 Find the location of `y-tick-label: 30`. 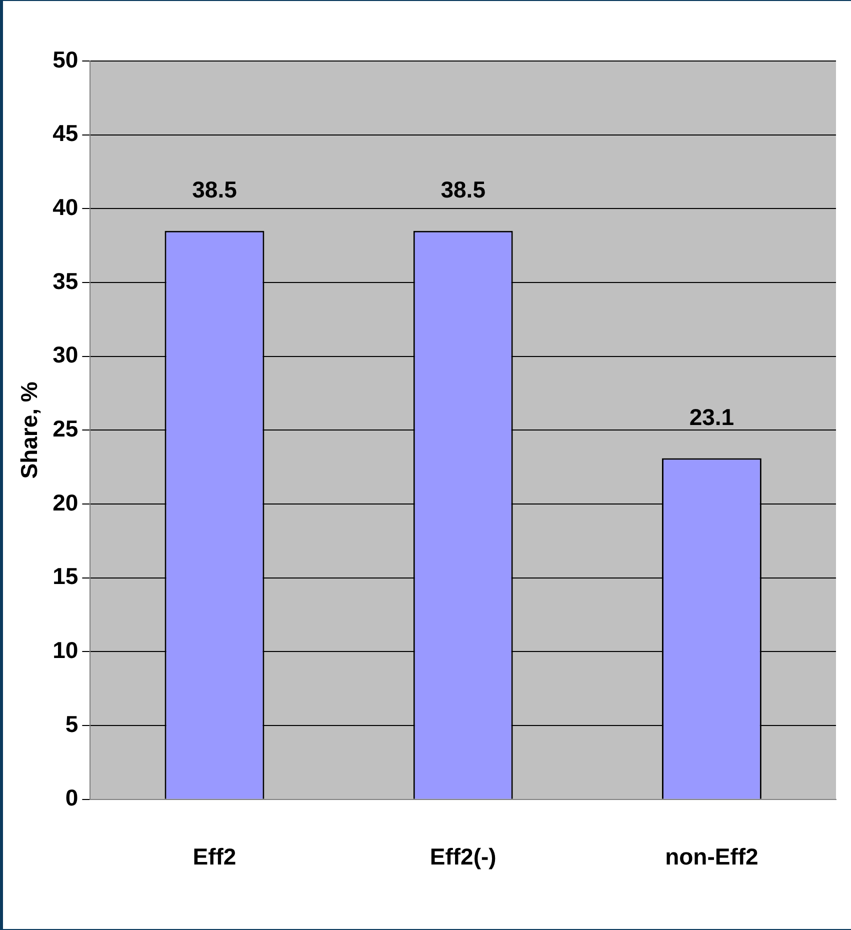

y-tick-label: 30 is located at coordinates (65, 355).